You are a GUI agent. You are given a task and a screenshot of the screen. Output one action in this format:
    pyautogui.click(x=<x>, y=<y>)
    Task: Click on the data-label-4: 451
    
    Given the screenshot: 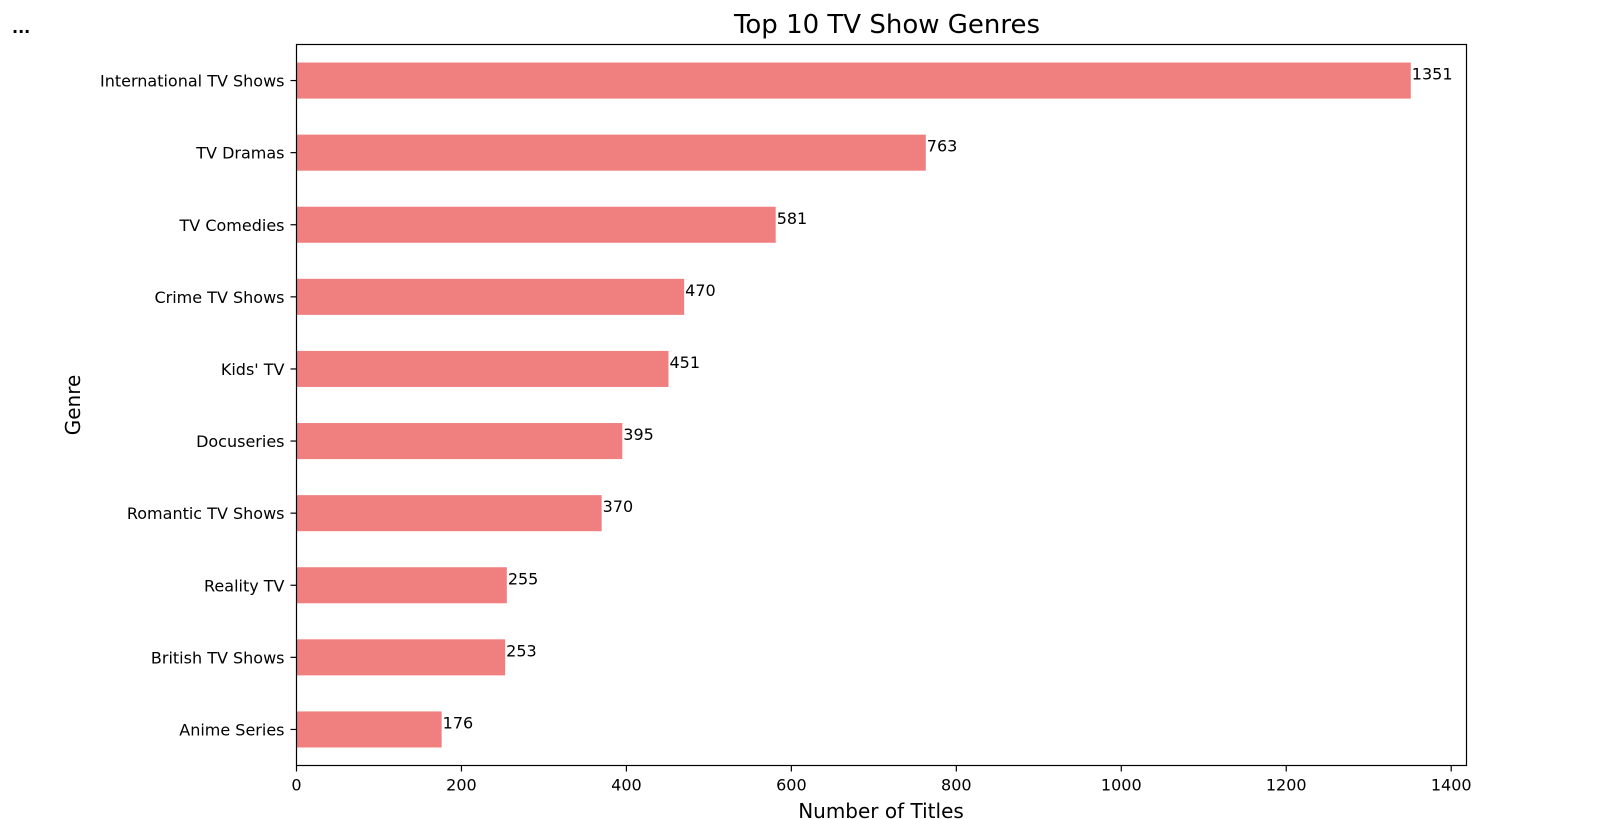 What is the action you would take?
    pyautogui.click(x=684, y=362)
    